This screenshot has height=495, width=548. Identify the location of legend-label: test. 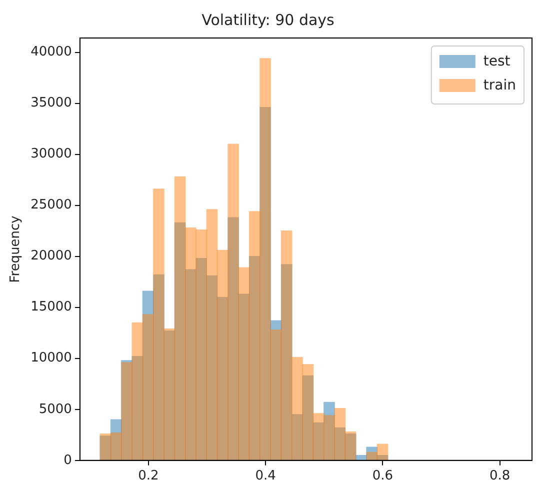
(497, 62).